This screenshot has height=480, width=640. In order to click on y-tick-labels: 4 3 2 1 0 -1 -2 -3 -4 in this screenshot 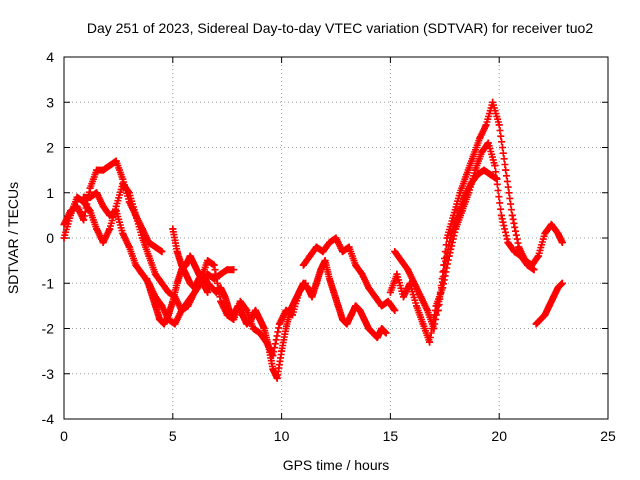, I will do `click(48, 238)`.